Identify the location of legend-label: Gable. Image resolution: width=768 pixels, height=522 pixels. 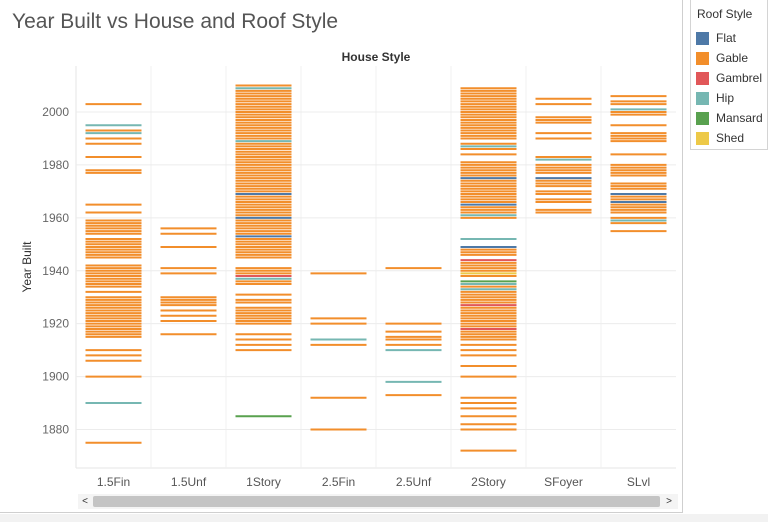
(732, 58).